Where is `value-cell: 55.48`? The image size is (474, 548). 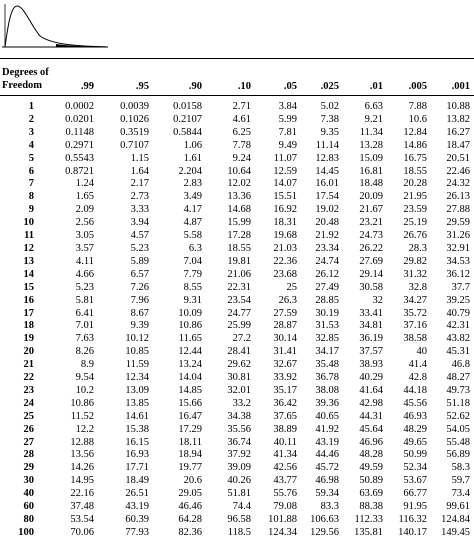 value-cell: 55.48 is located at coordinates (458, 442).